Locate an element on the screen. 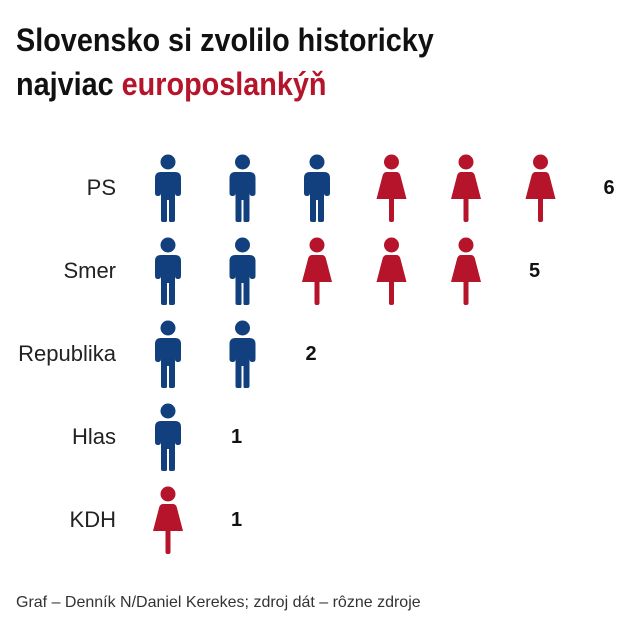 The height and width of the screenshot is (632, 632). category-label: Republika is located at coordinates (67, 353).